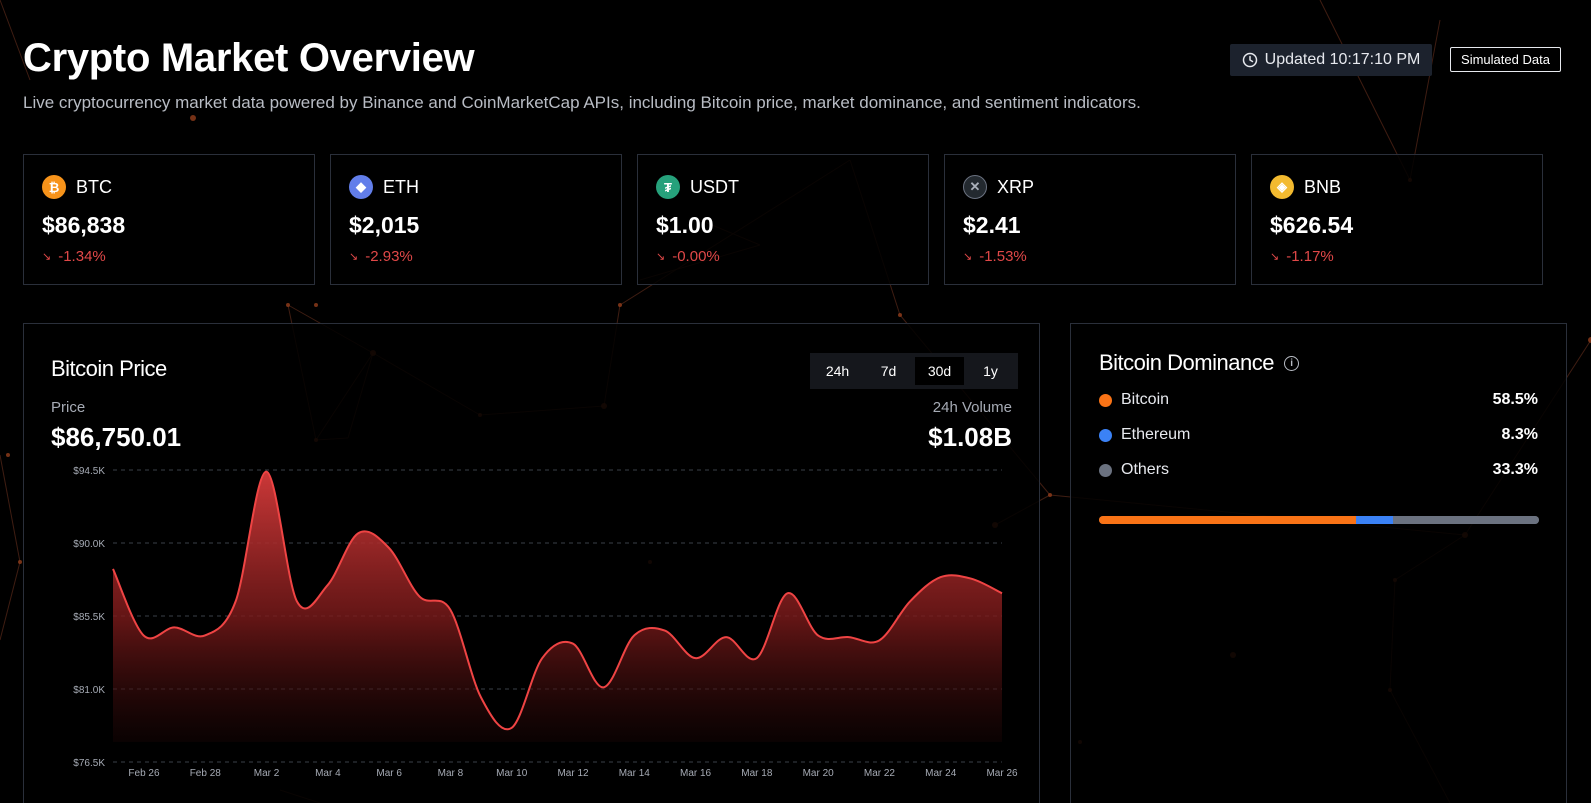  Describe the element at coordinates (941, 773) in the screenshot. I see `x-tick-label: Mar 24` at that location.